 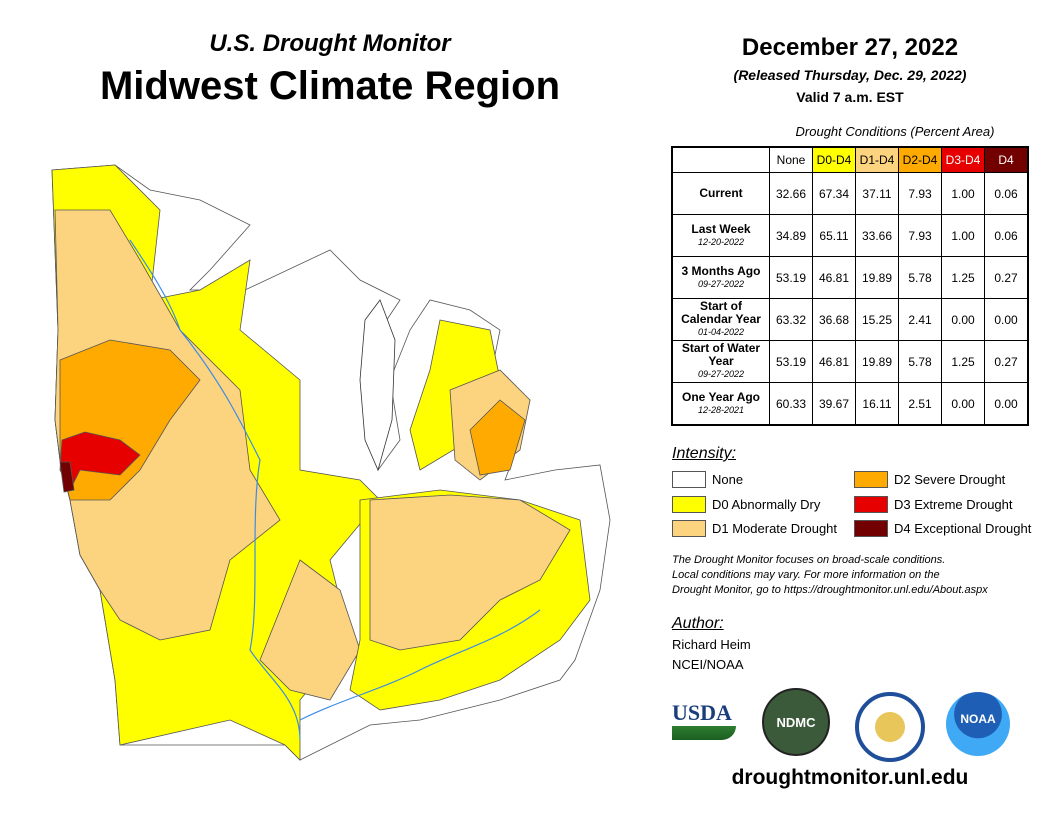 I want to click on table-row: Current 32.66 67.34 37.11 7.93 1.00 0.06, so click(x=850, y=193).